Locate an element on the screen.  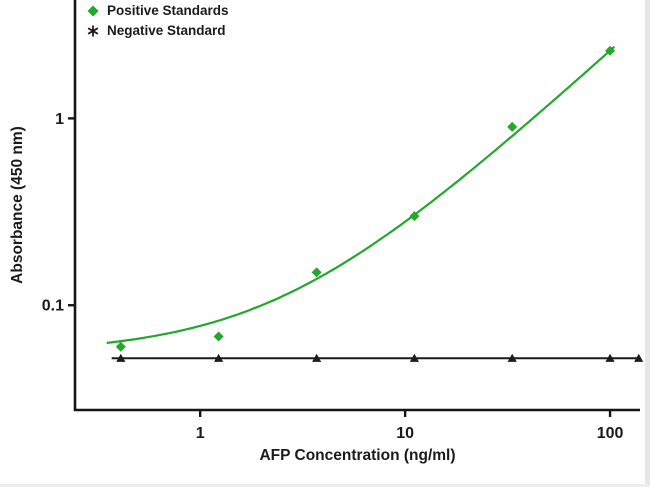
y-tick-label: 0.1 is located at coordinates (53, 306).